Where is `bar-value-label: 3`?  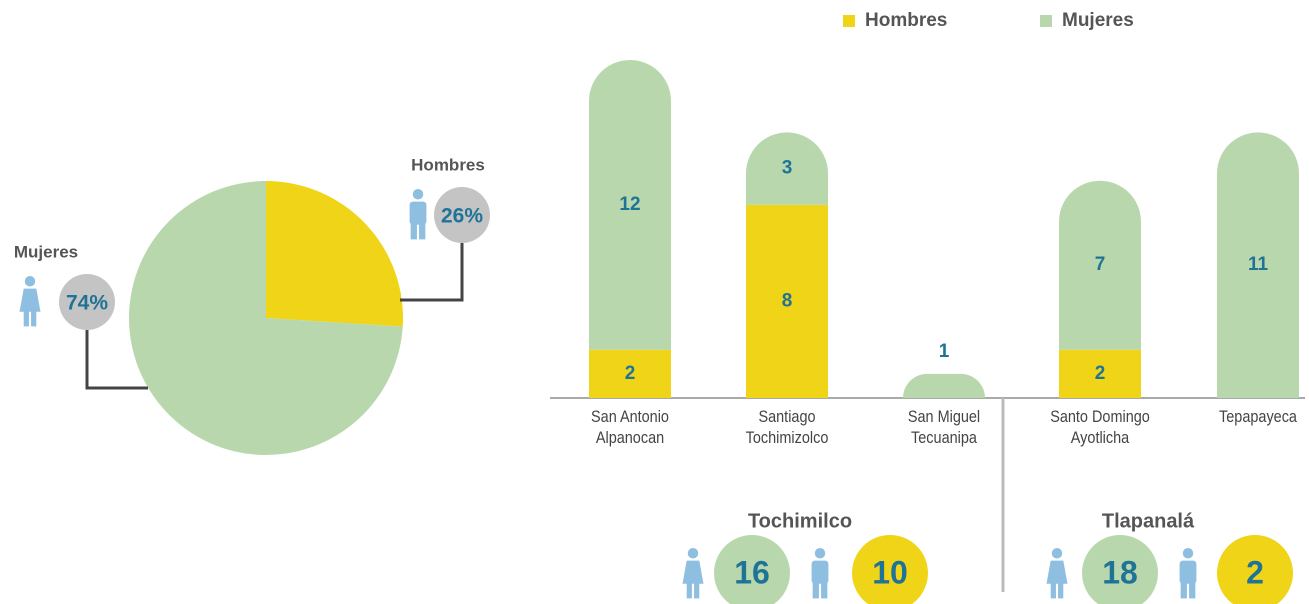
bar-value-label: 3 is located at coordinates (787, 168).